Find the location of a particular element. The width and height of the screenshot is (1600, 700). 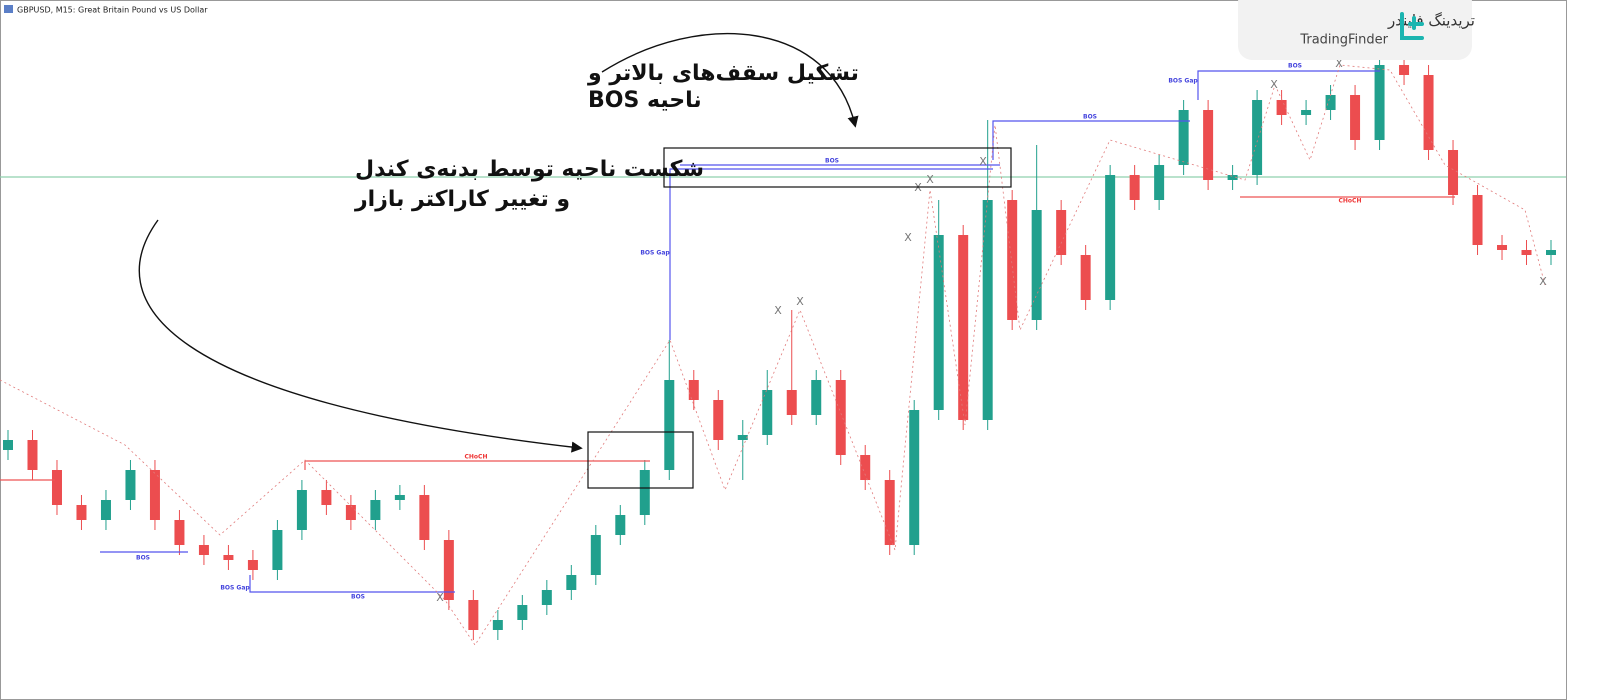

annotation: و تغییر کاراکتر بازار is located at coordinates (462, 199).